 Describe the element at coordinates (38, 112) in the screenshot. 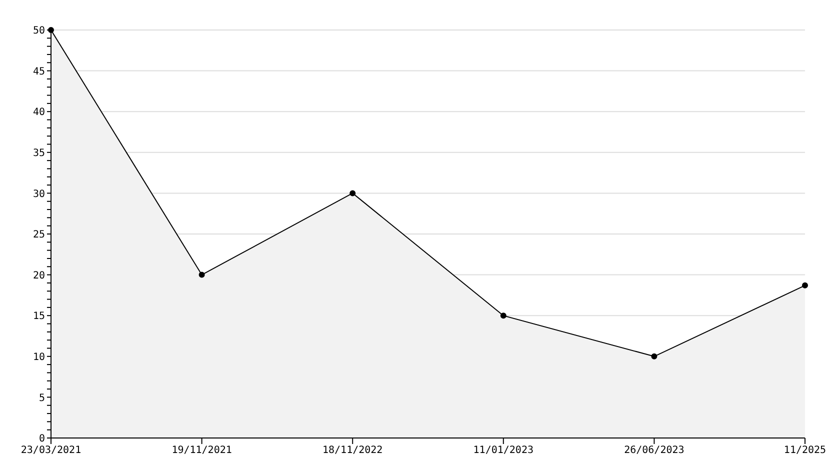

I see `y-tick-label: 40` at that location.